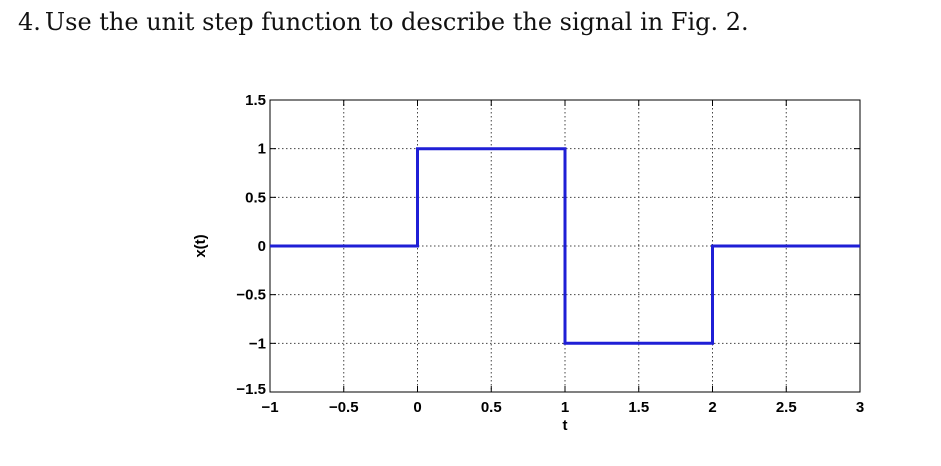 The height and width of the screenshot is (466, 941). Describe the element at coordinates (269, 407) in the screenshot. I see `x-tick-label: −1` at that location.